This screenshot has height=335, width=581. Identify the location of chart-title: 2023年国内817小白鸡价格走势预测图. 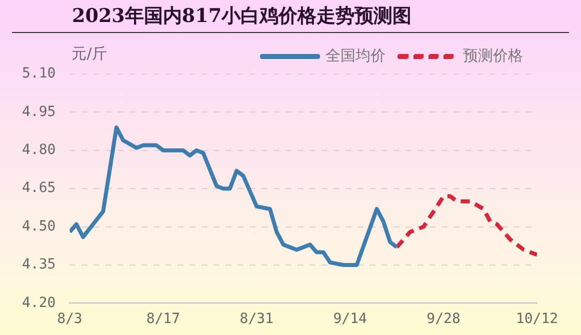
(290, 16).